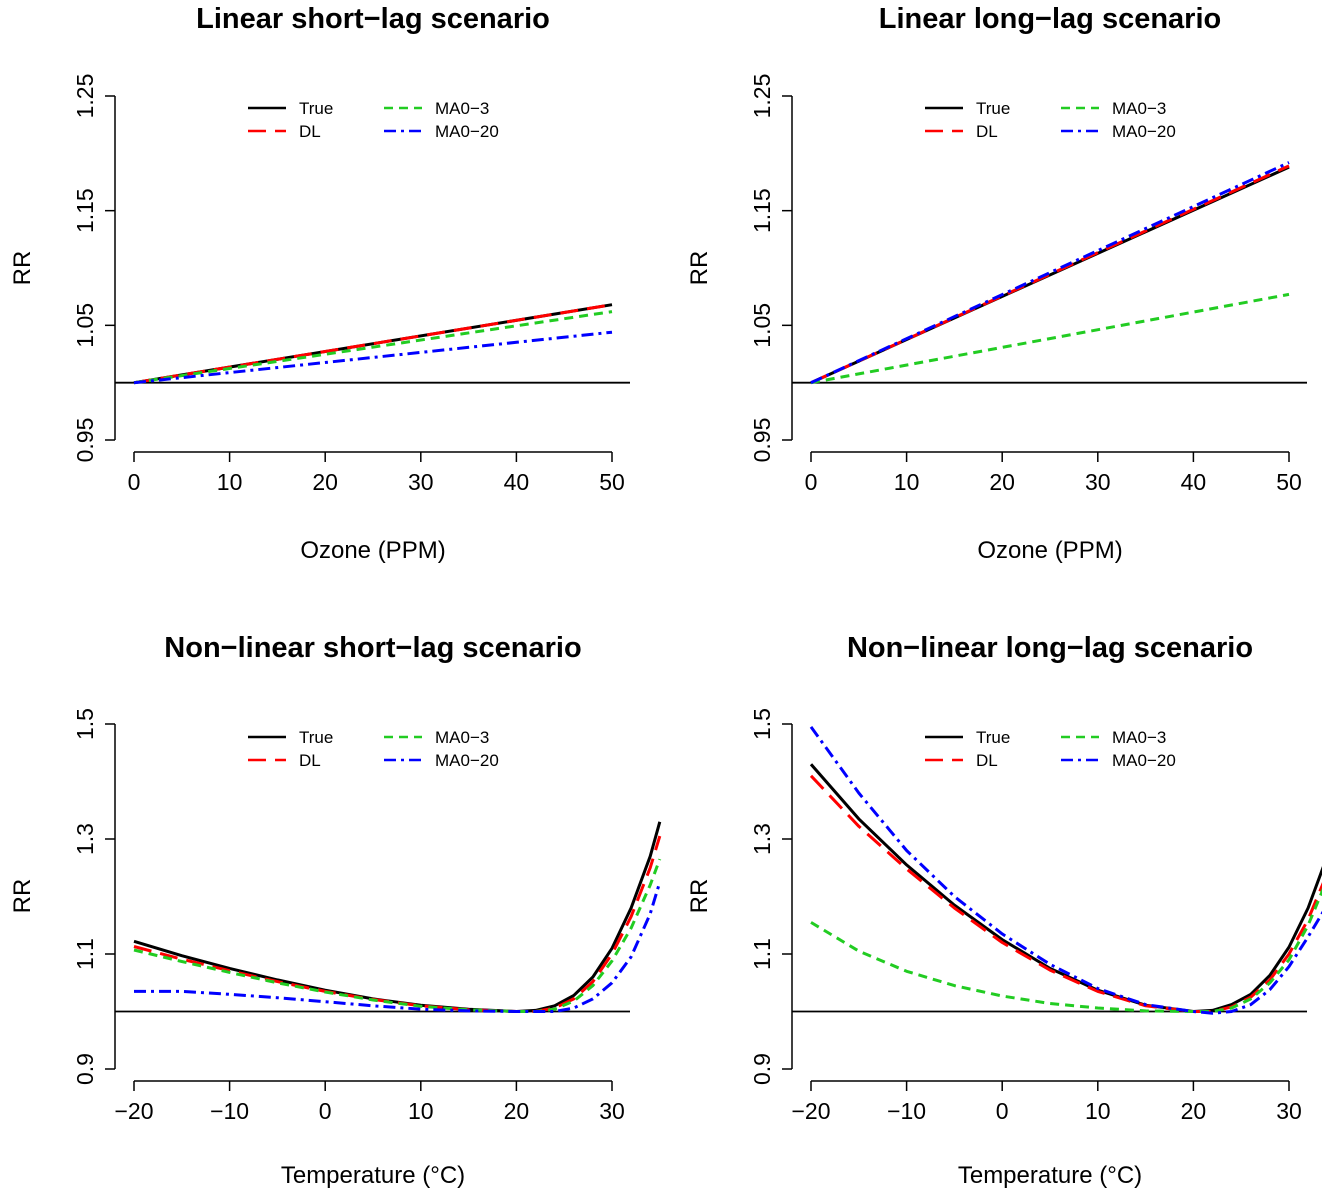 This screenshot has width=1322, height=1198. What do you see at coordinates (1050, 648) in the screenshot?
I see `chart-title: Non−linear long−lag scenario` at bounding box center [1050, 648].